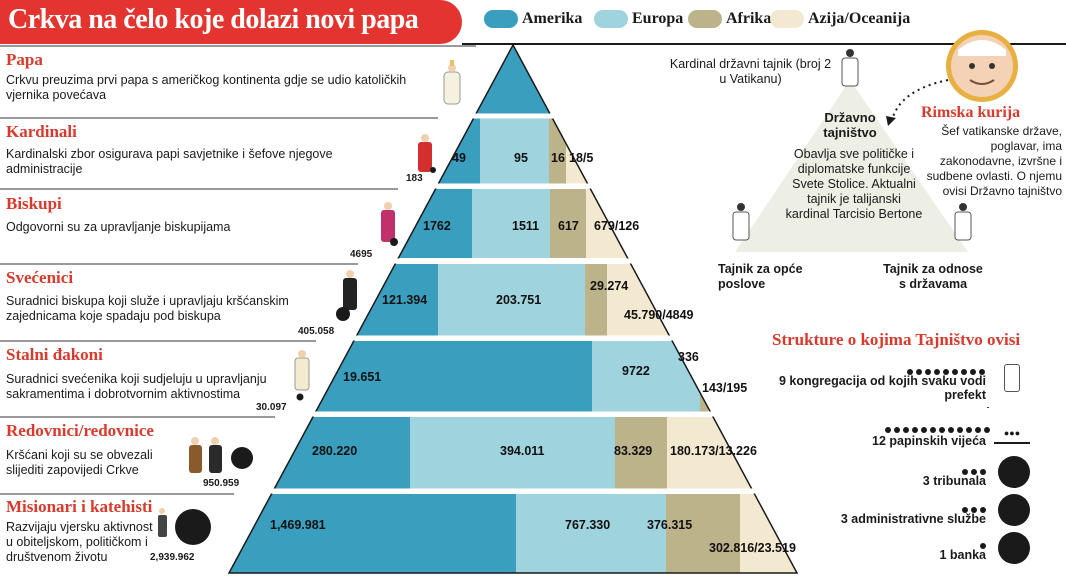  Describe the element at coordinates (40, 277) in the screenshot. I see `row-title-svecenici: Svećenici` at that location.